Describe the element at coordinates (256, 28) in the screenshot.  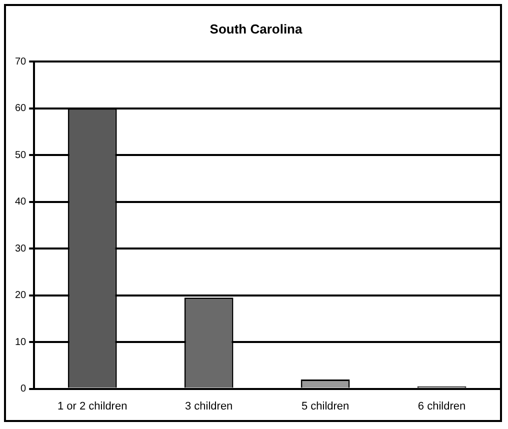
I see `chart-title: South Carolina` at that location.